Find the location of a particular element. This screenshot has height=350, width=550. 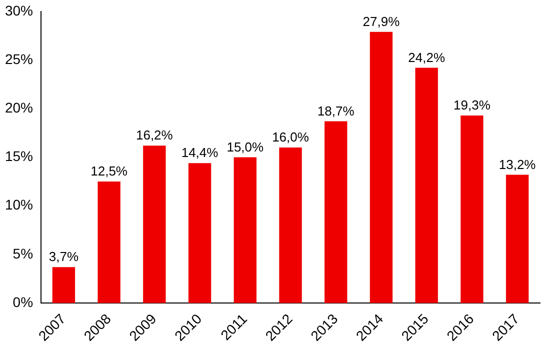

data-label: 16,0% is located at coordinates (291, 137).